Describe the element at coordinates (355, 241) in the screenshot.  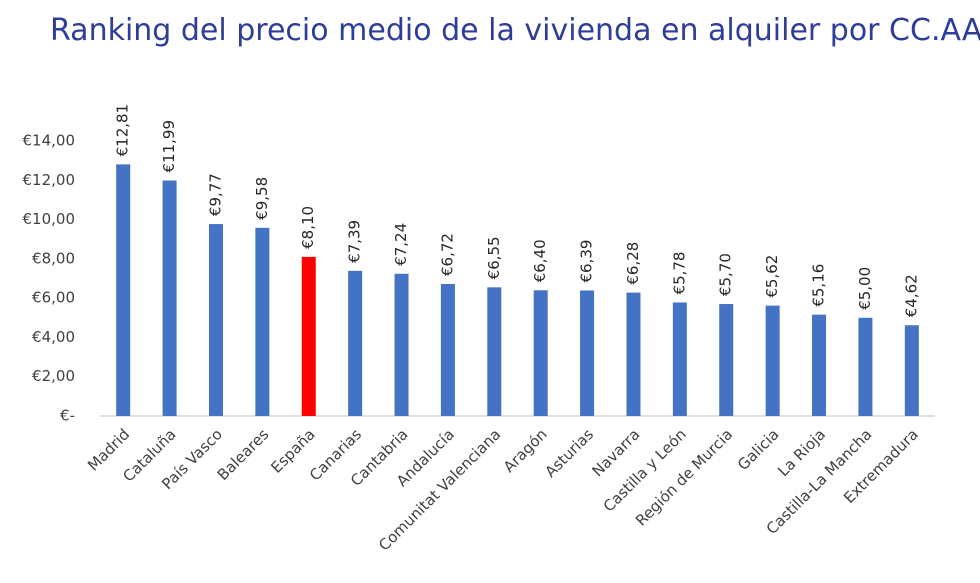
I see `value-label: €7,39` at that location.